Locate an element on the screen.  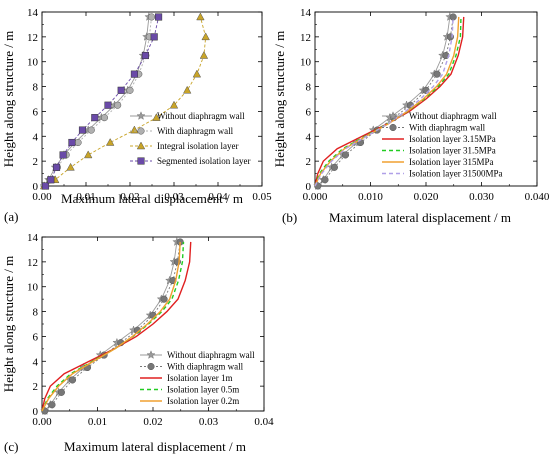
legend-entry: Segmented isolation layer is located at coordinates (203, 161).